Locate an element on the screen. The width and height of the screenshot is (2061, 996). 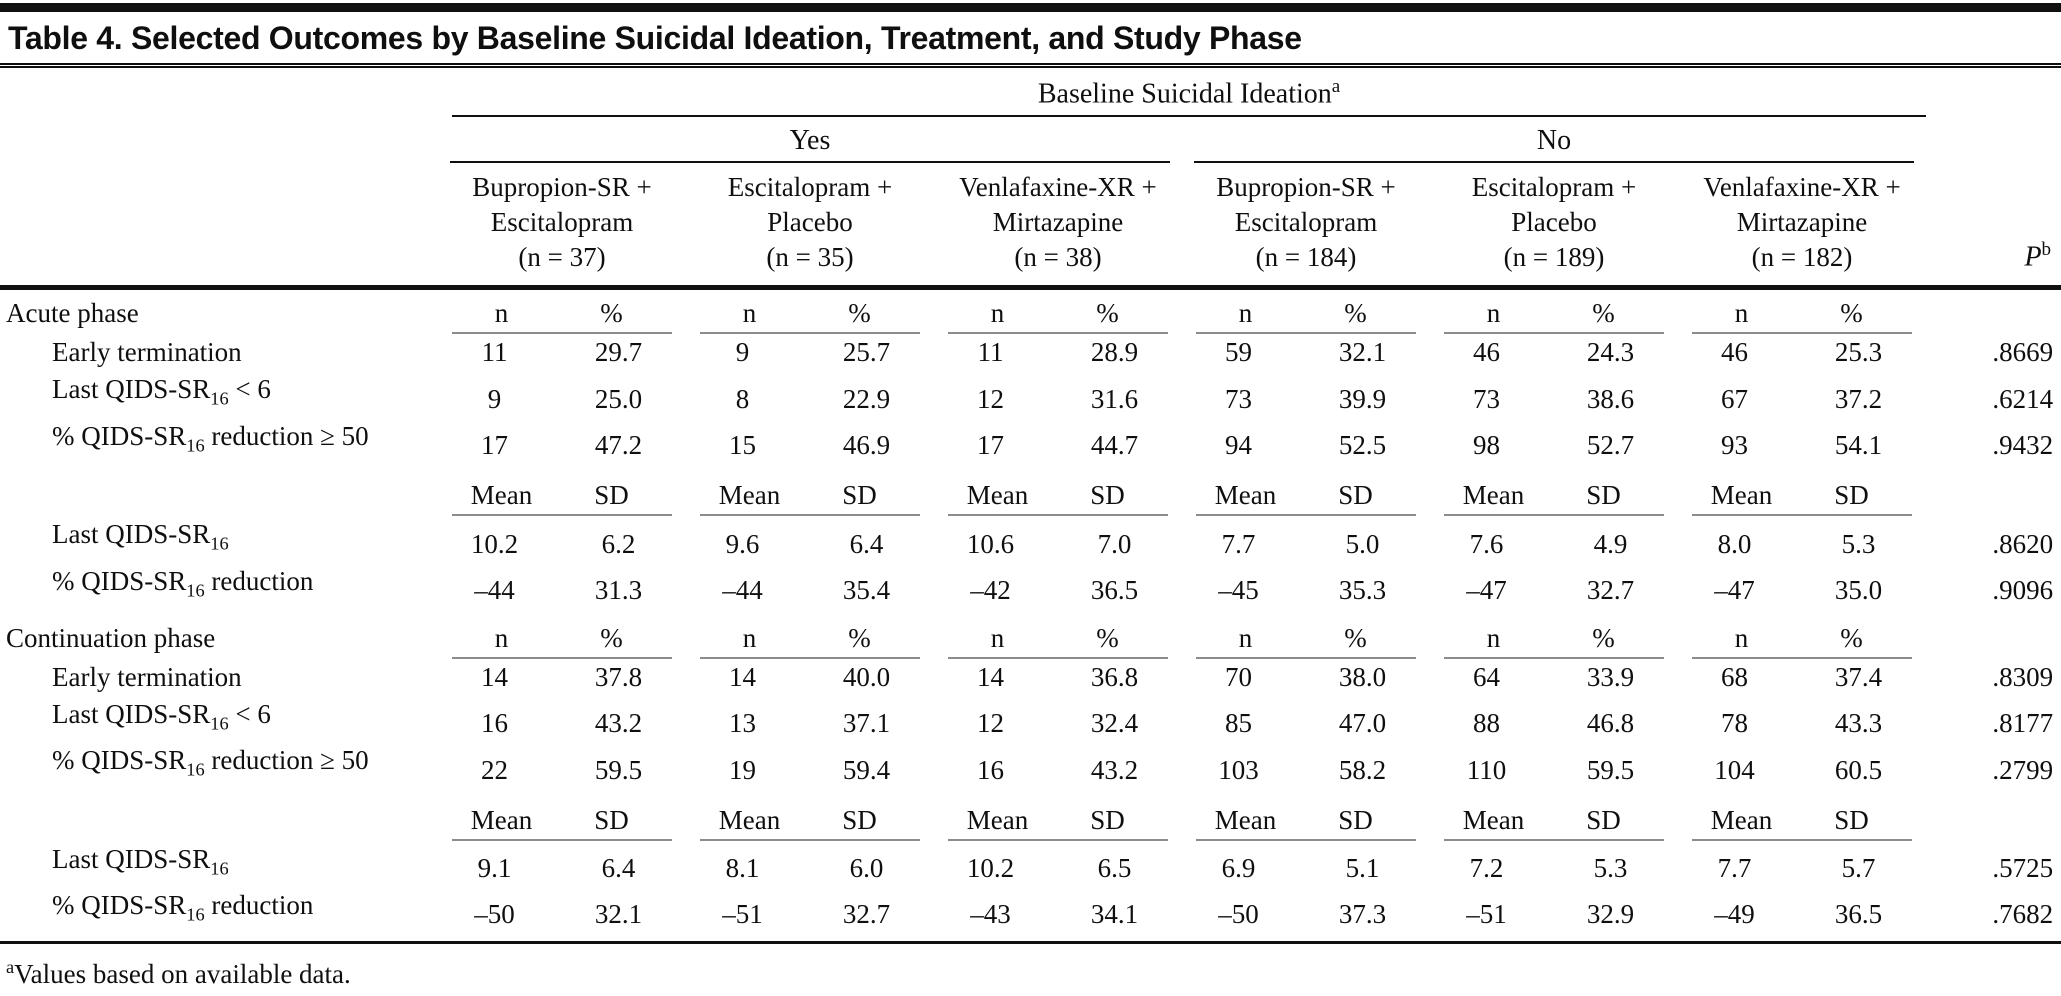
treatment-header-cell: Bupropion-SR + Escitalopram (n = 184) is located at coordinates (1306, 227).